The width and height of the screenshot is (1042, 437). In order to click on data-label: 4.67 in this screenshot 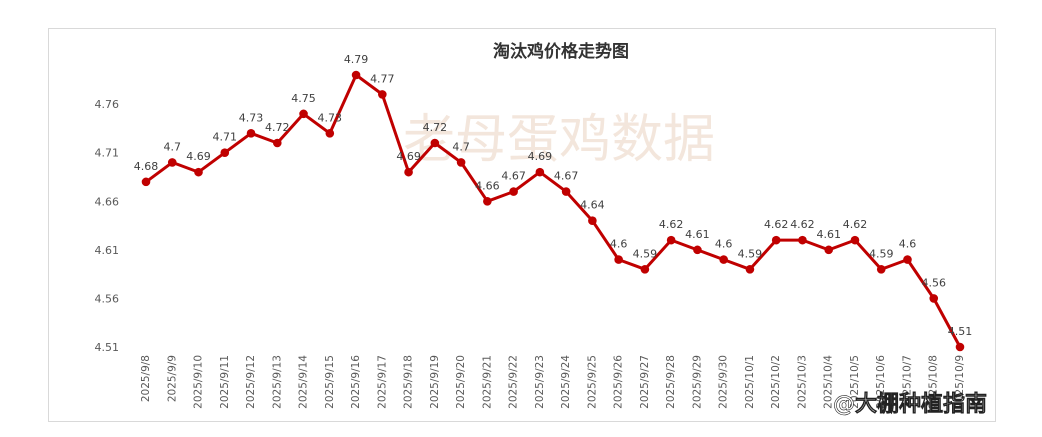, I will do `click(513, 176)`.